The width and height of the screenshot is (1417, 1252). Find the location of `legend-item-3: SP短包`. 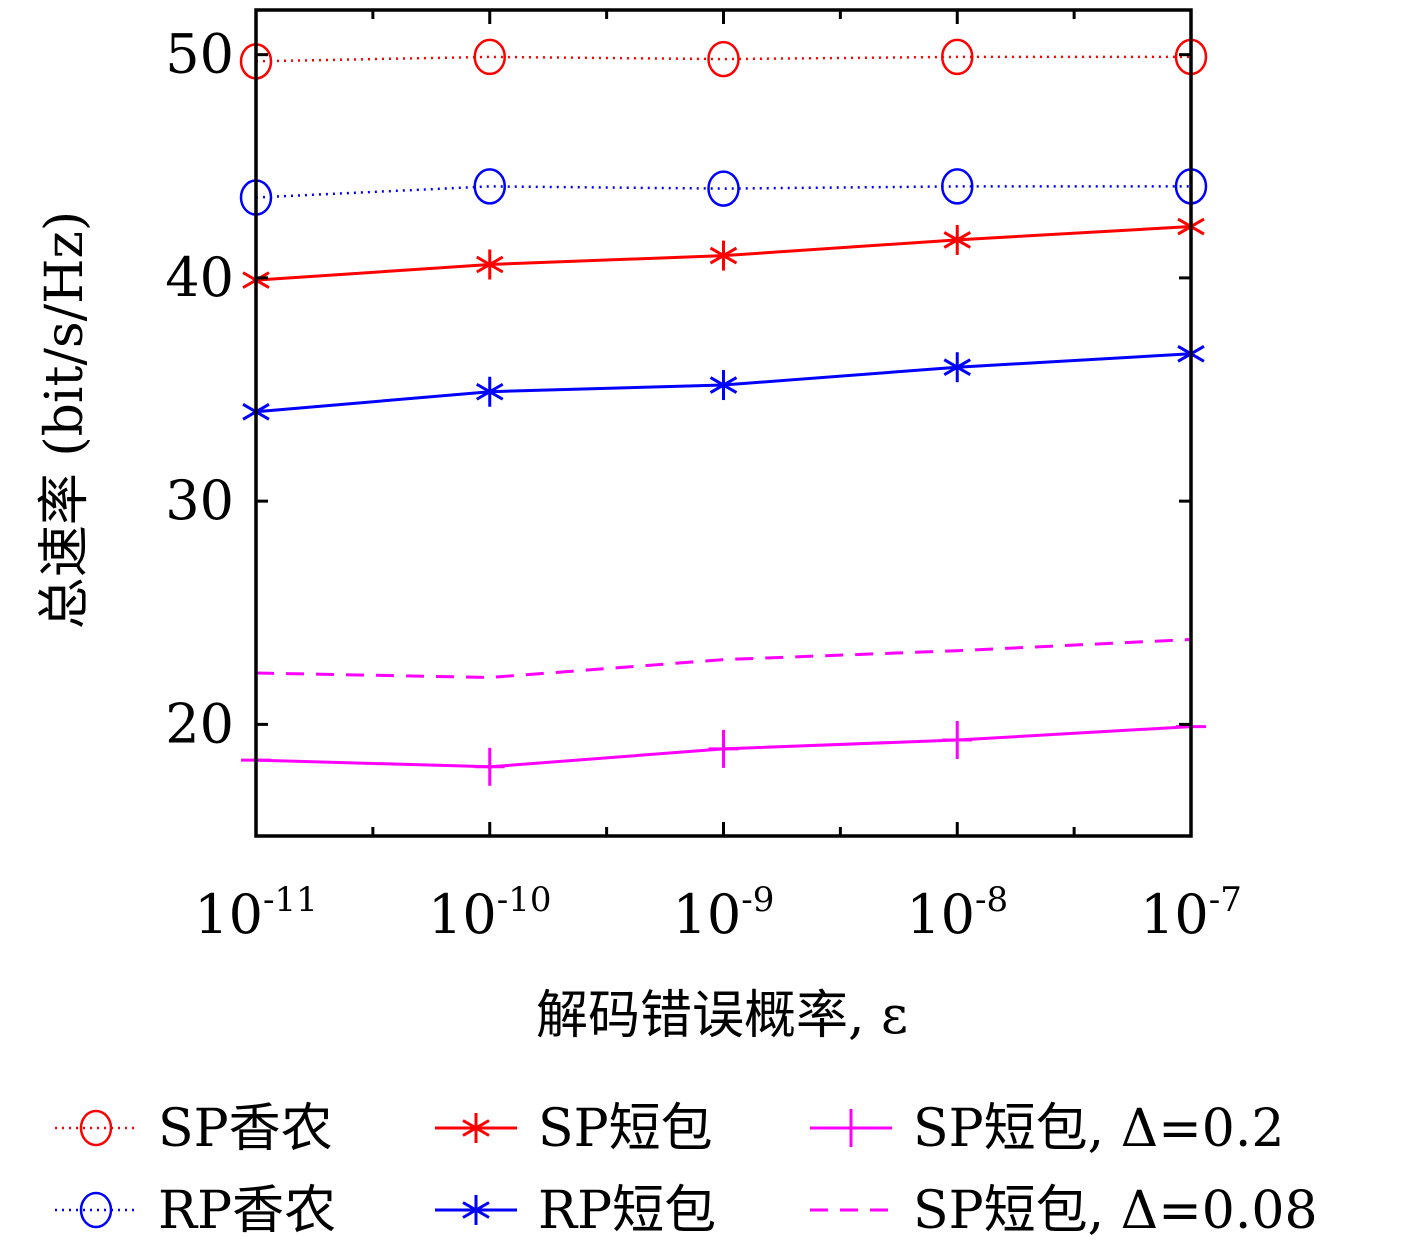

legend-item-3: SP短包 is located at coordinates (574, 1129).